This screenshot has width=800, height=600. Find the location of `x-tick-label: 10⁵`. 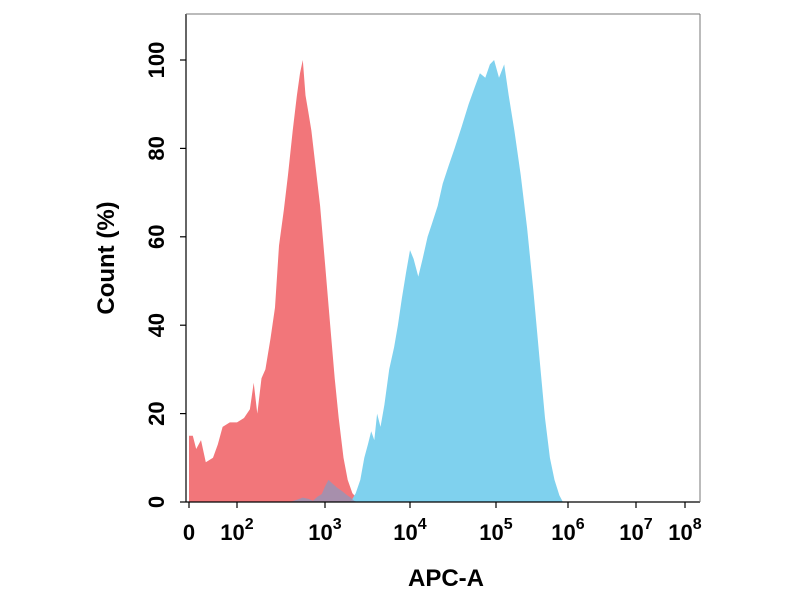

x-tick-label: 10⁵ is located at coordinates (495, 530).